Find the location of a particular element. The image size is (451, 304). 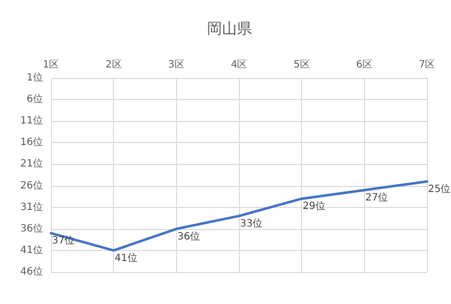

x-tick-label: 6区 is located at coordinates (364, 65).